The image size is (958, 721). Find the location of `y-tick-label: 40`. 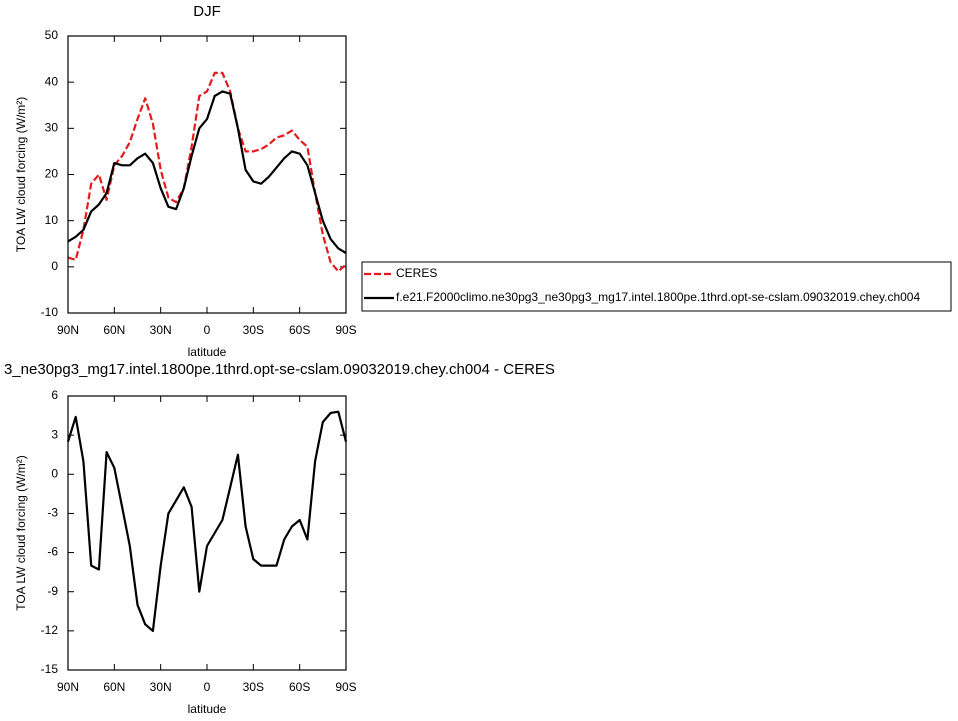

y-tick-label: 40 is located at coordinates (52, 81).